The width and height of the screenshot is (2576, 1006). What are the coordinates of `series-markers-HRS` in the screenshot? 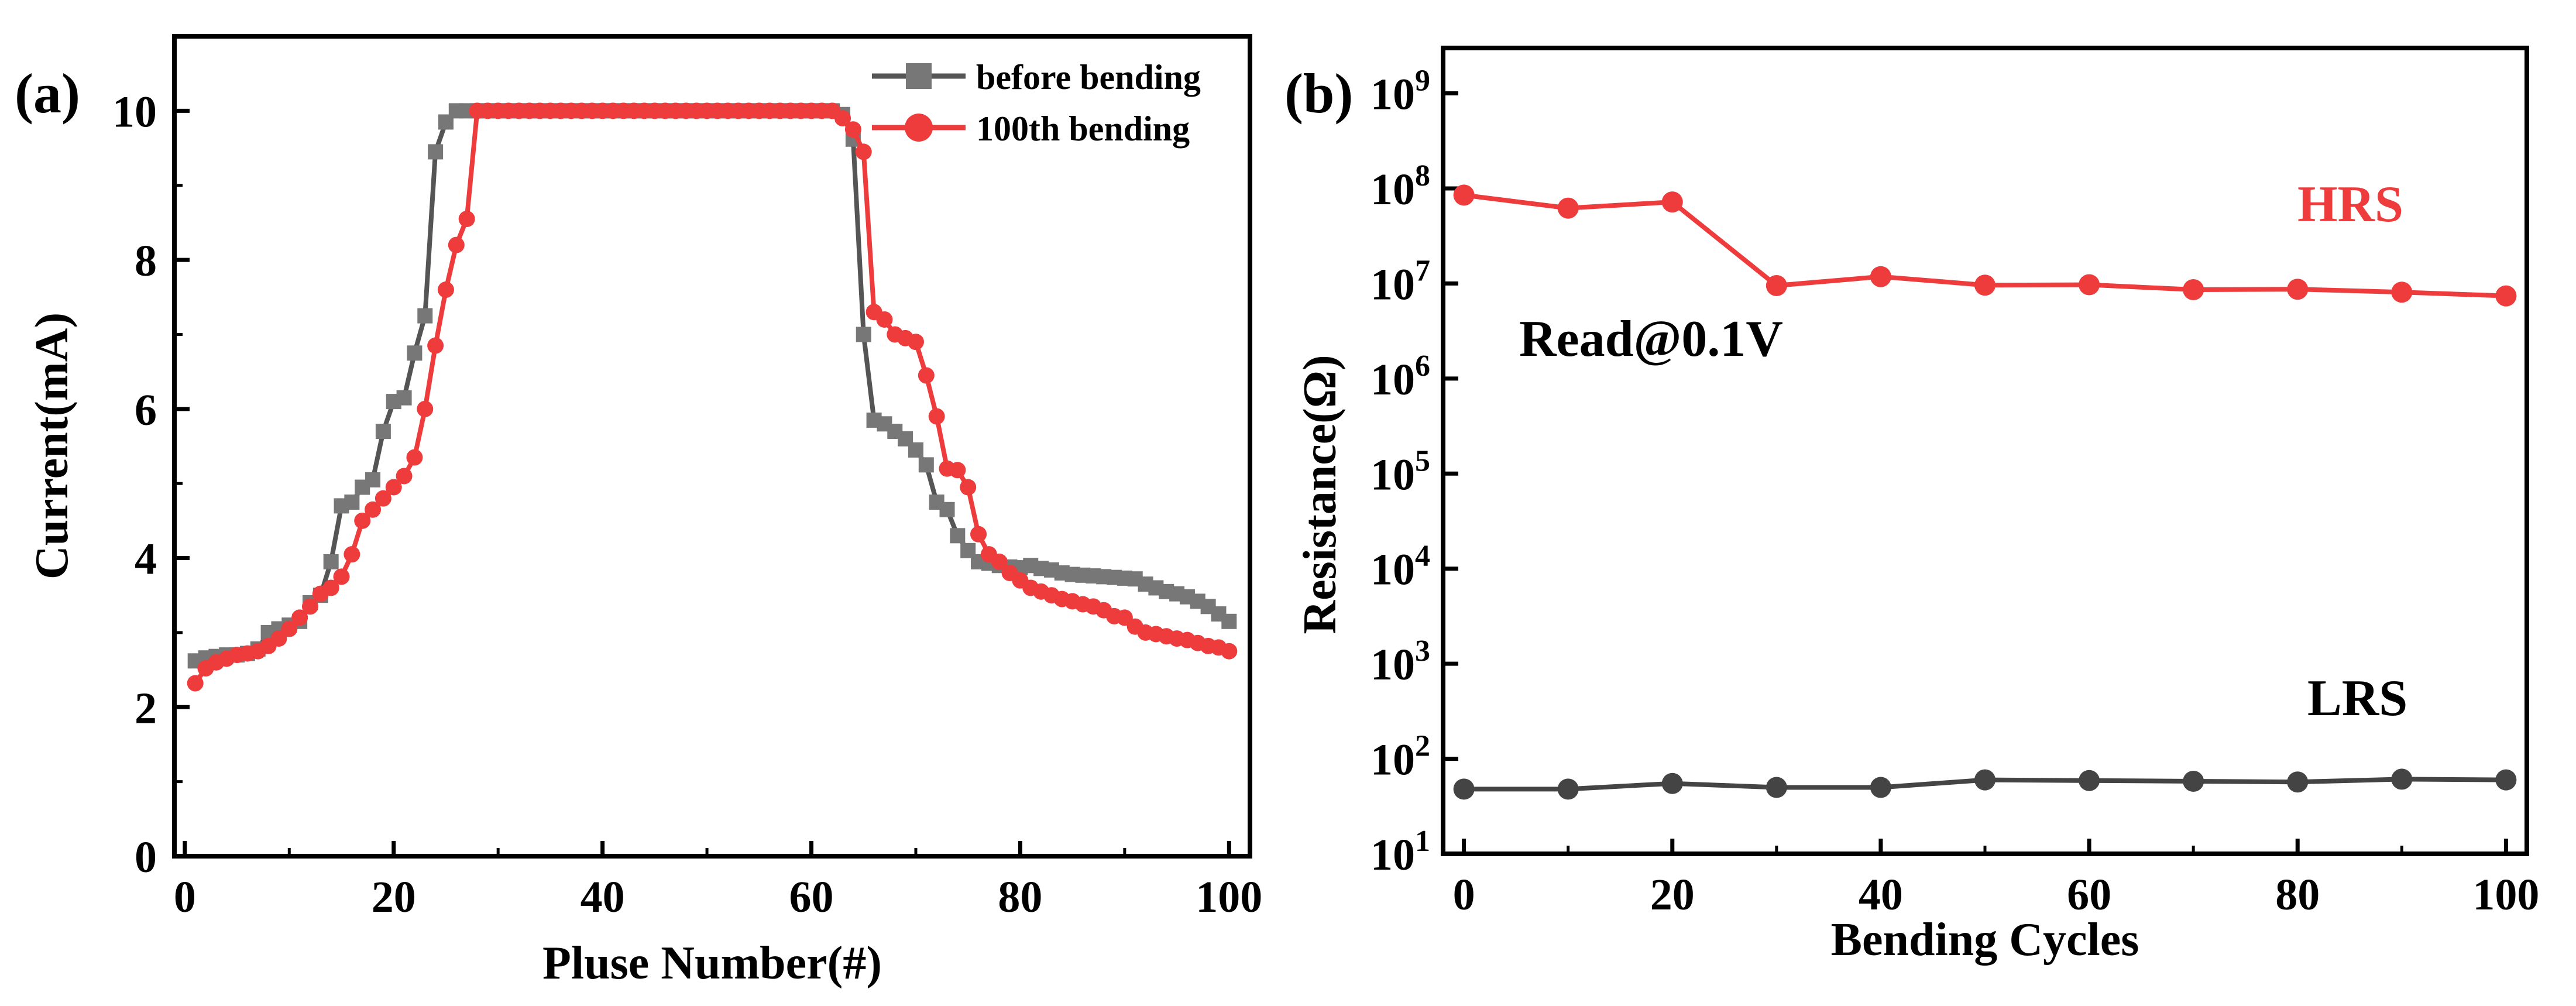 It's located at (1985, 245).